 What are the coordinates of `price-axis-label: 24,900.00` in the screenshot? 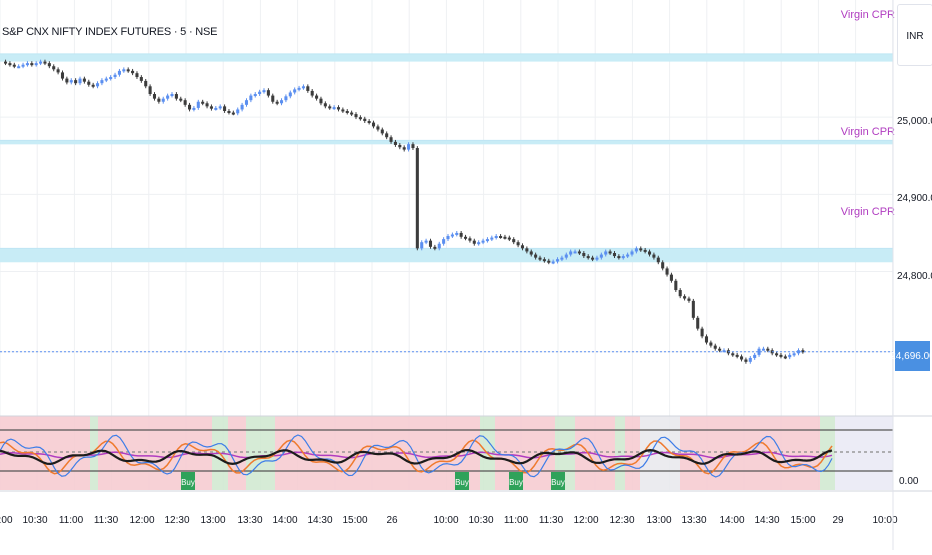 It's located at (914, 198).